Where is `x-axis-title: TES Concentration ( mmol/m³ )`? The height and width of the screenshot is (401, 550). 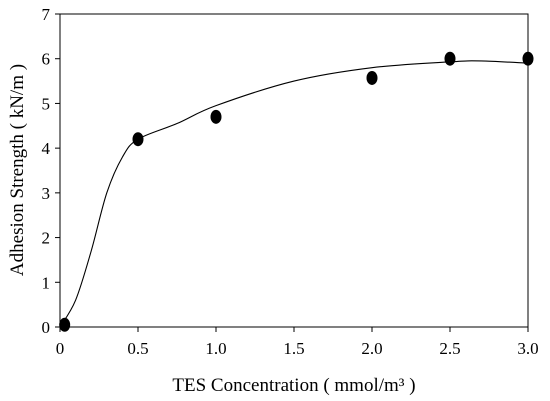 x-axis-title: TES Concentration ( mmol/m³ ) is located at coordinates (293, 385).